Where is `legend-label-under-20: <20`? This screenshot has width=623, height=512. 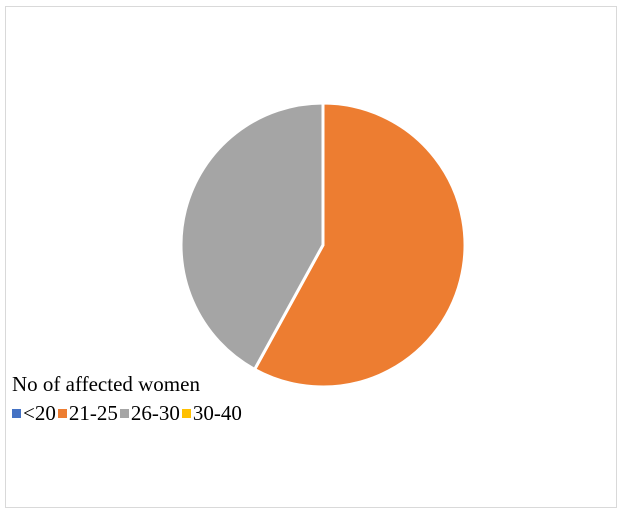 legend-label-under-20: <20 is located at coordinates (39, 413).